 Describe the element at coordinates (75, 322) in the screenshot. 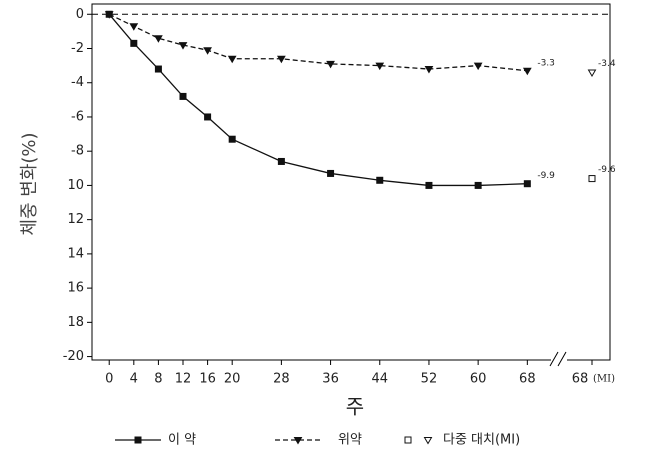

I see `y-tick-label: 18` at that location.